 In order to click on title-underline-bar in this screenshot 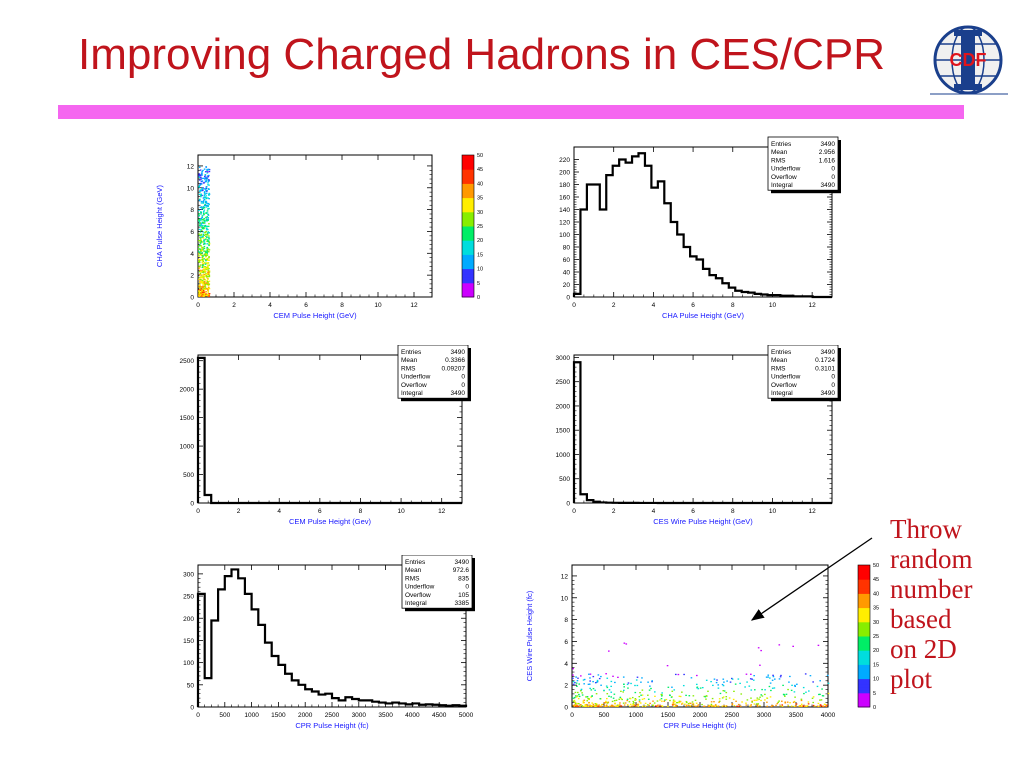, I will do `click(511, 112)`.